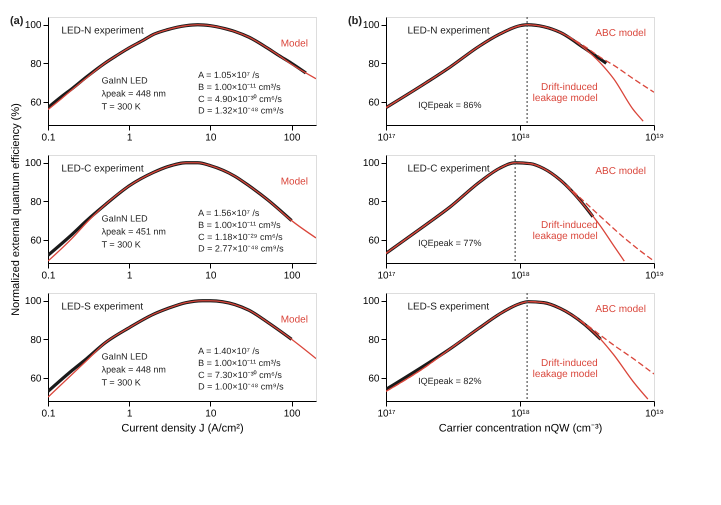  I want to click on annotation: D = 2.77×10⁻⁴⁸ cm⁹/s, so click(241, 249).